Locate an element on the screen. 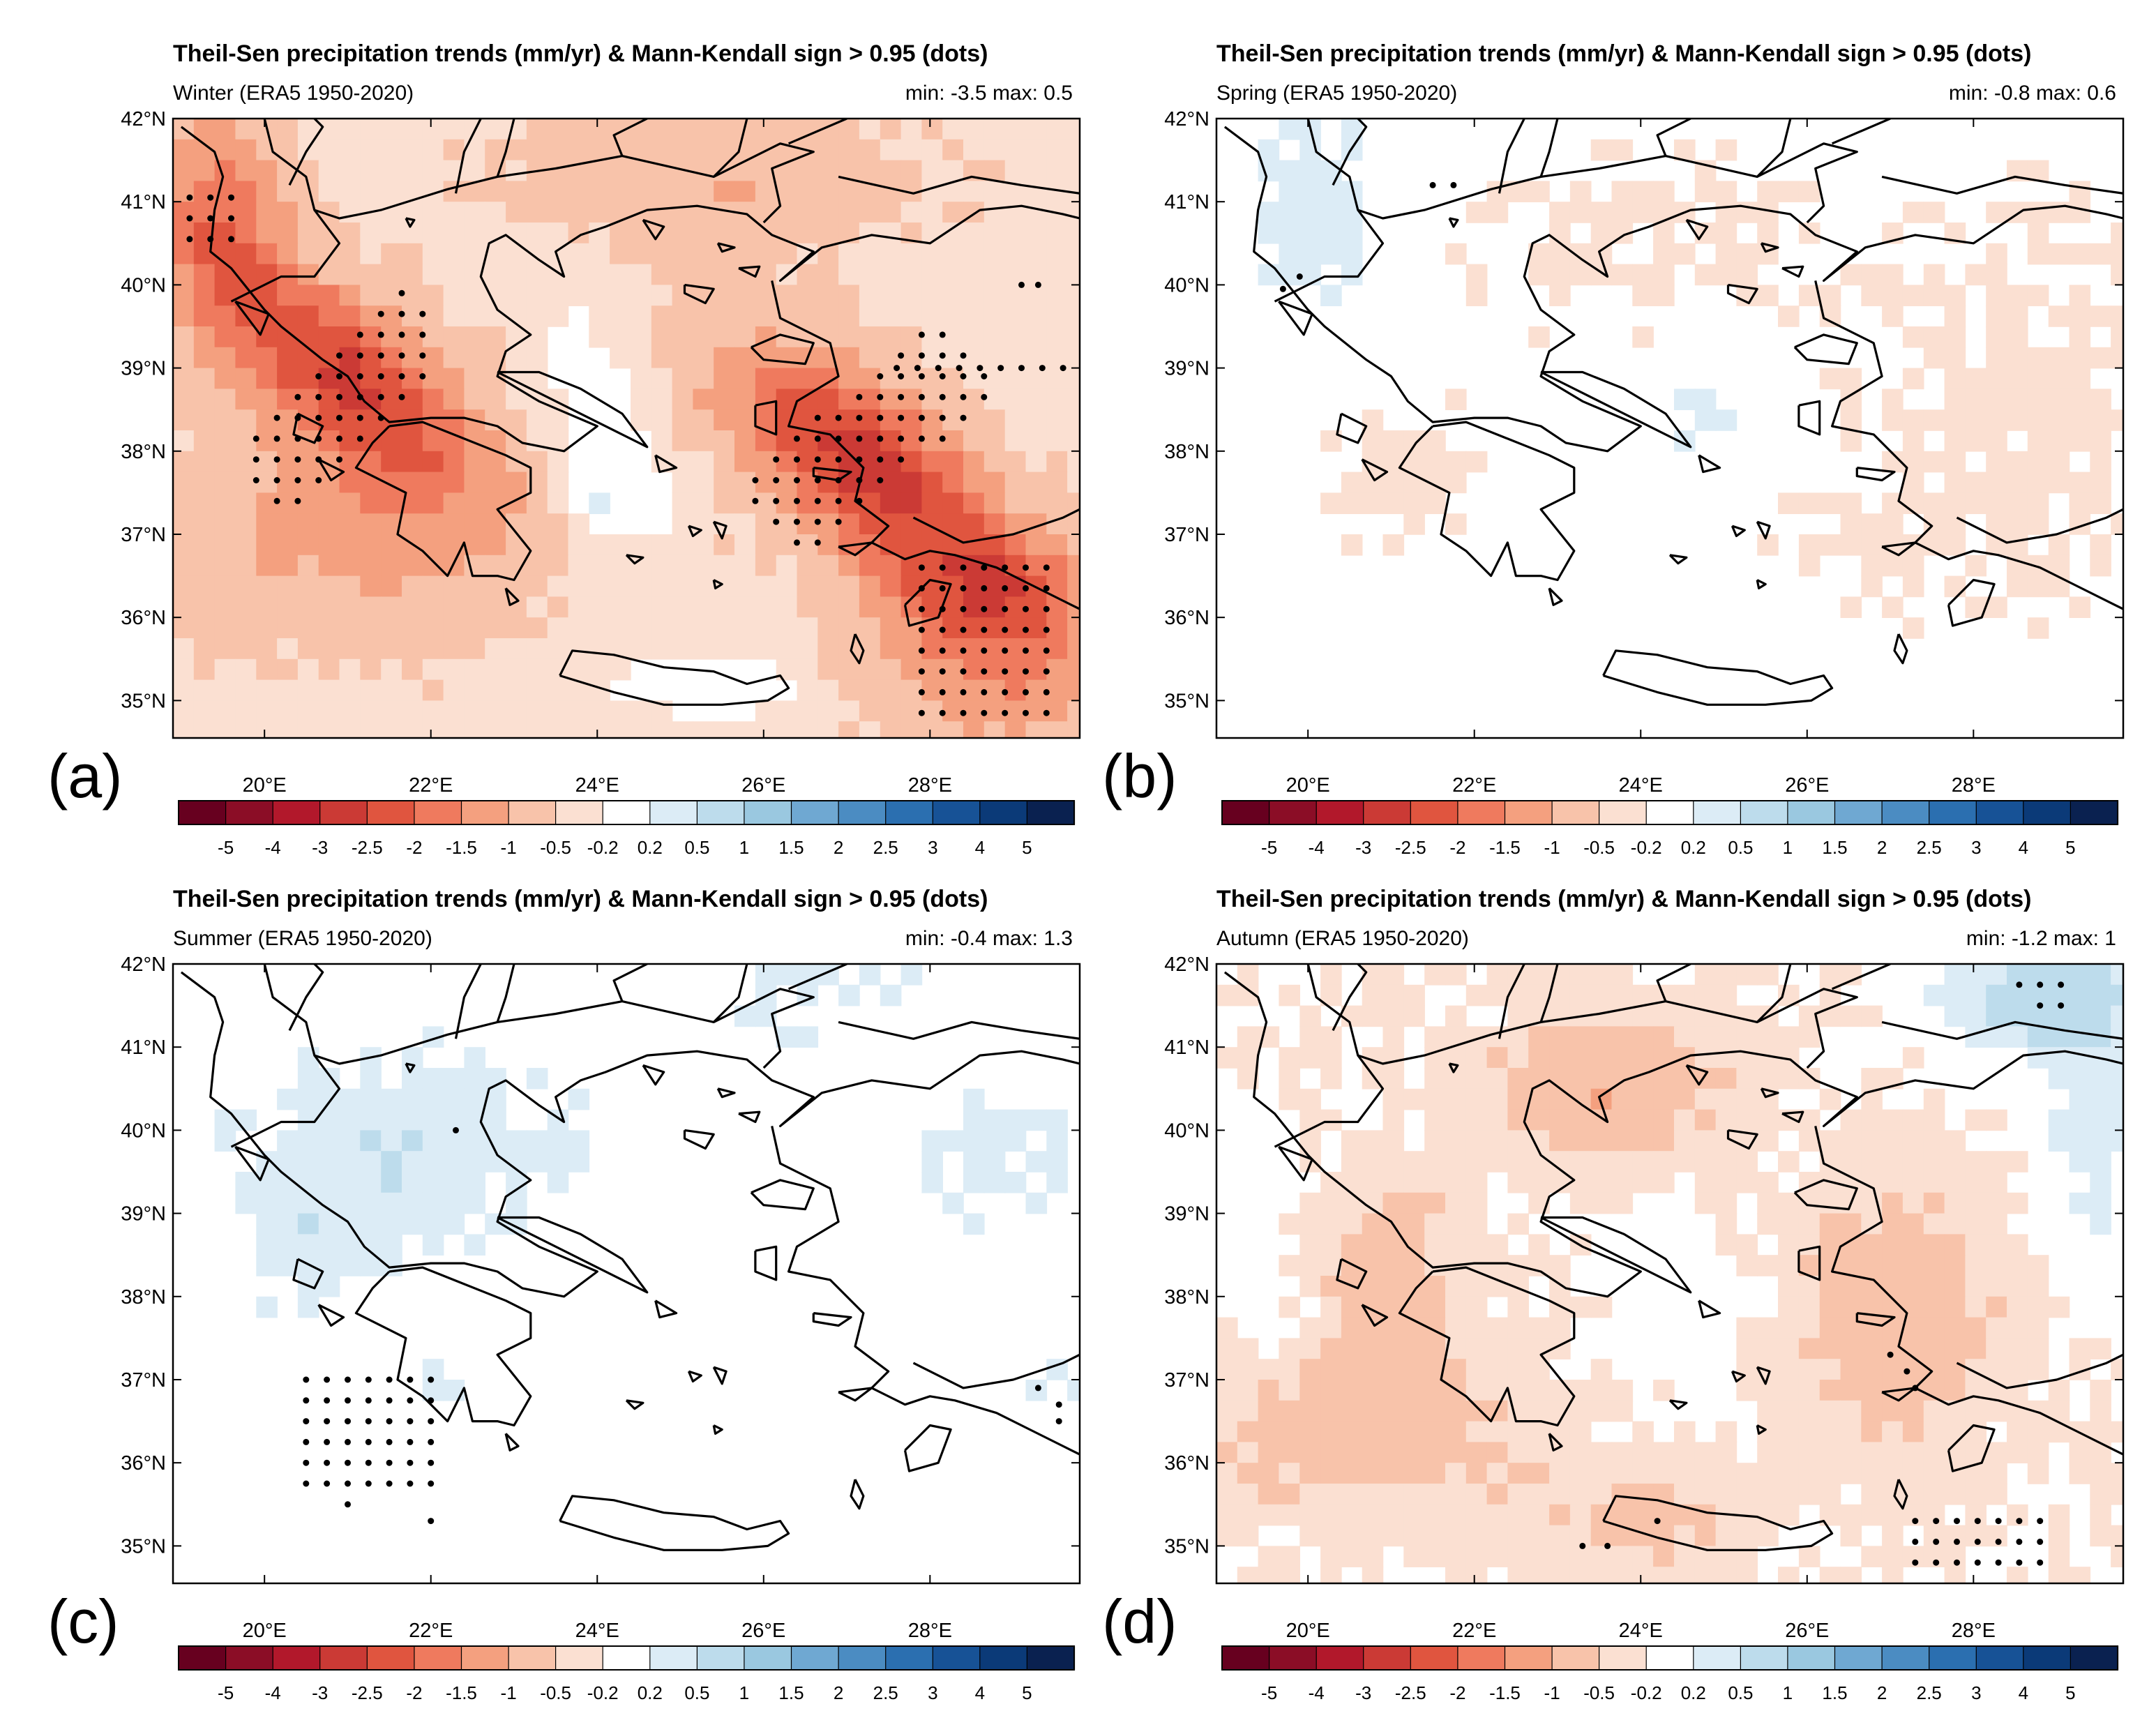  colorbar-label: -0.2 is located at coordinates (603, 847).